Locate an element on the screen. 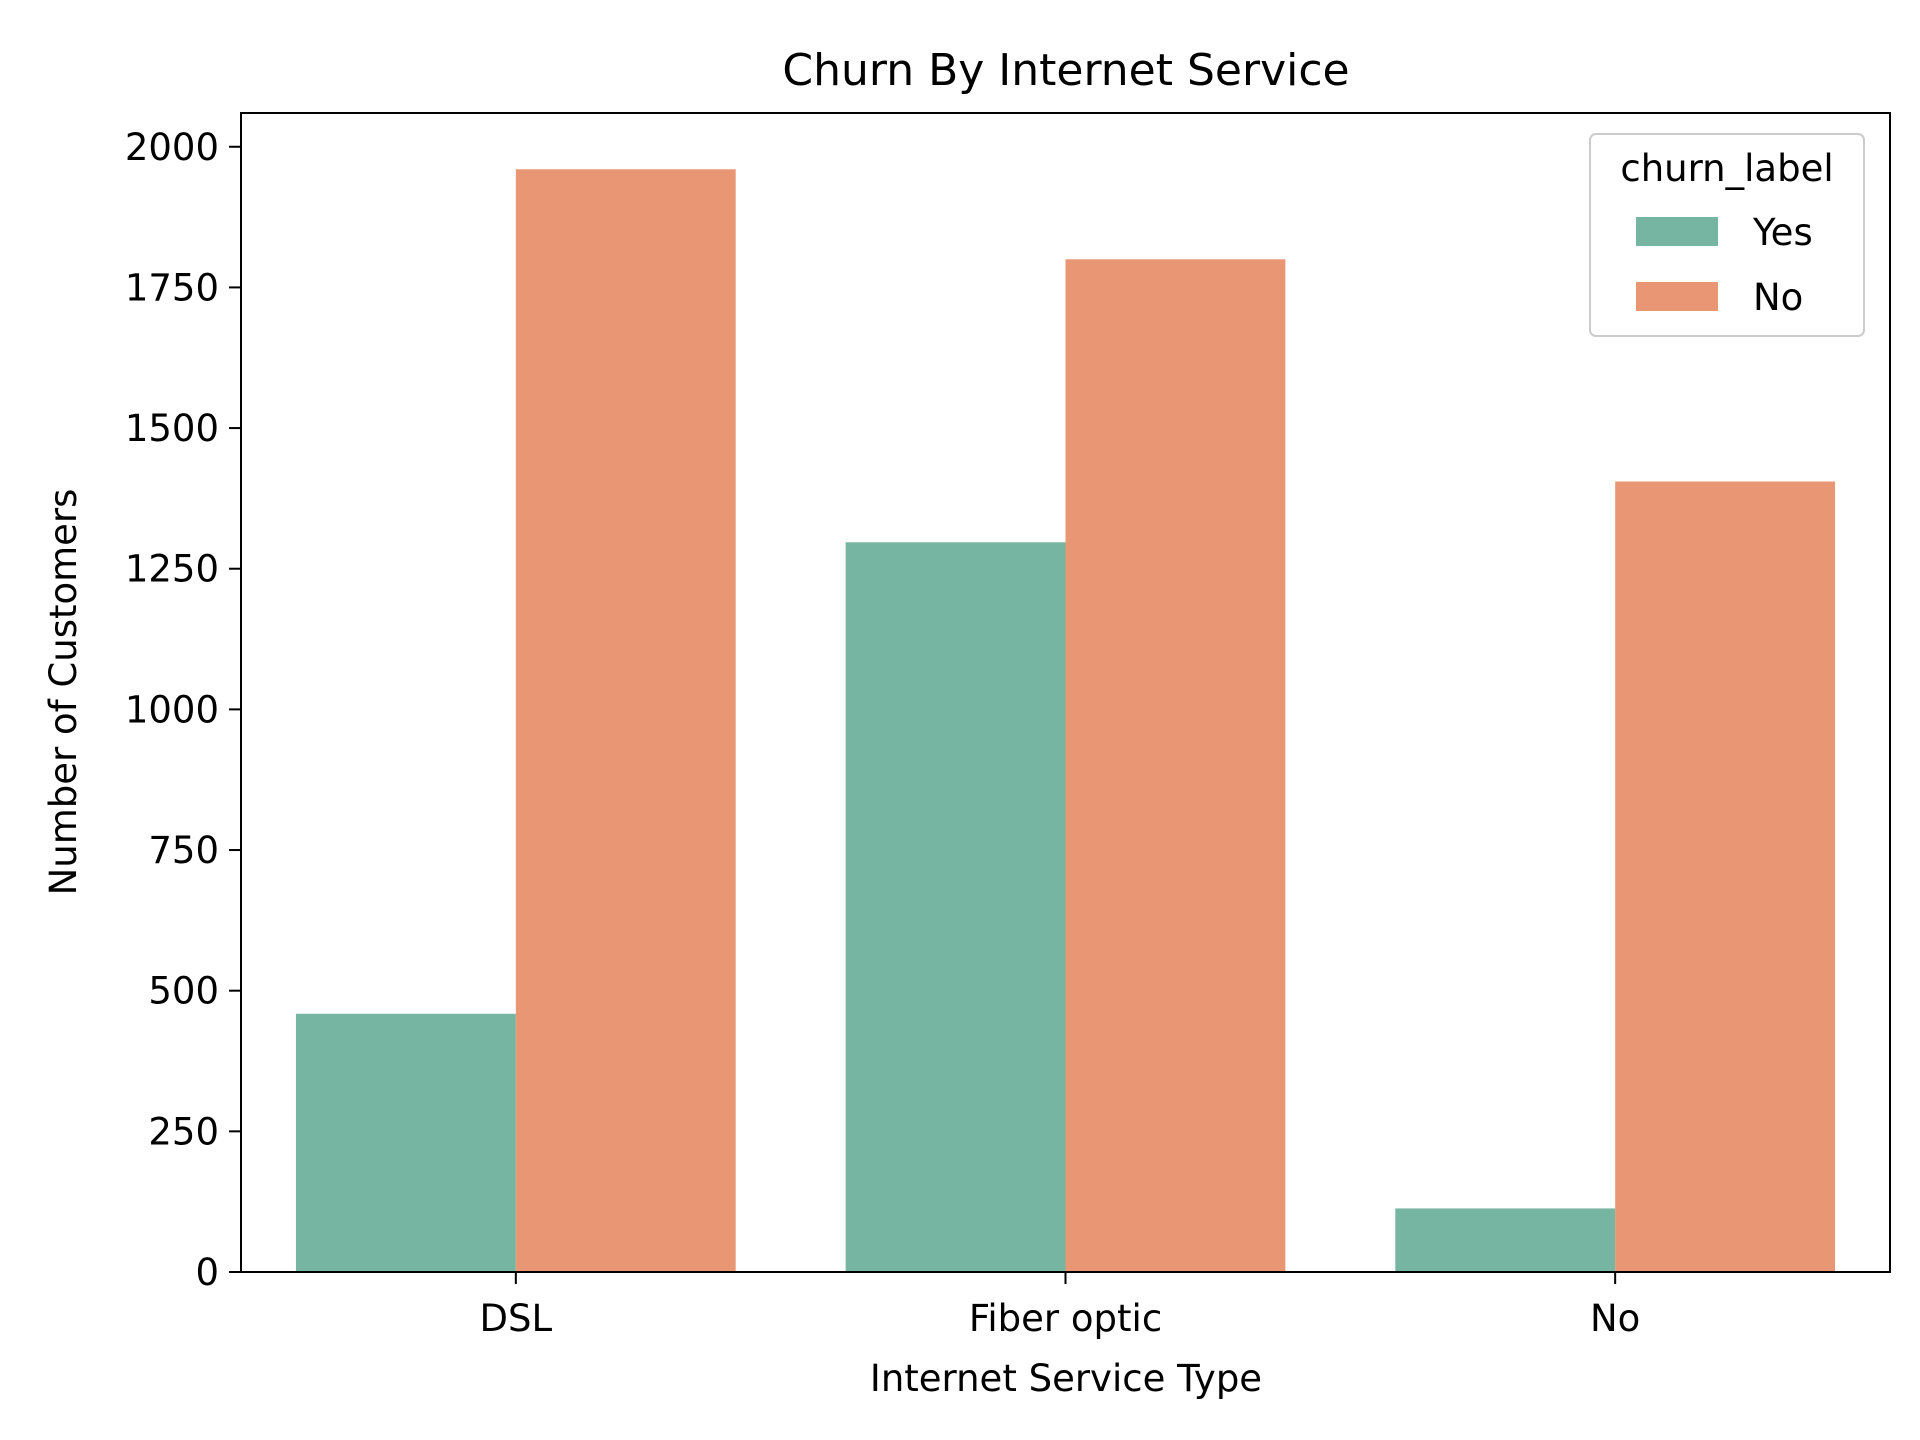 The height and width of the screenshot is (1440, 1920). x-tick-label-fiber-optic: Fiber optic is located at coordinates (1065, 1318).